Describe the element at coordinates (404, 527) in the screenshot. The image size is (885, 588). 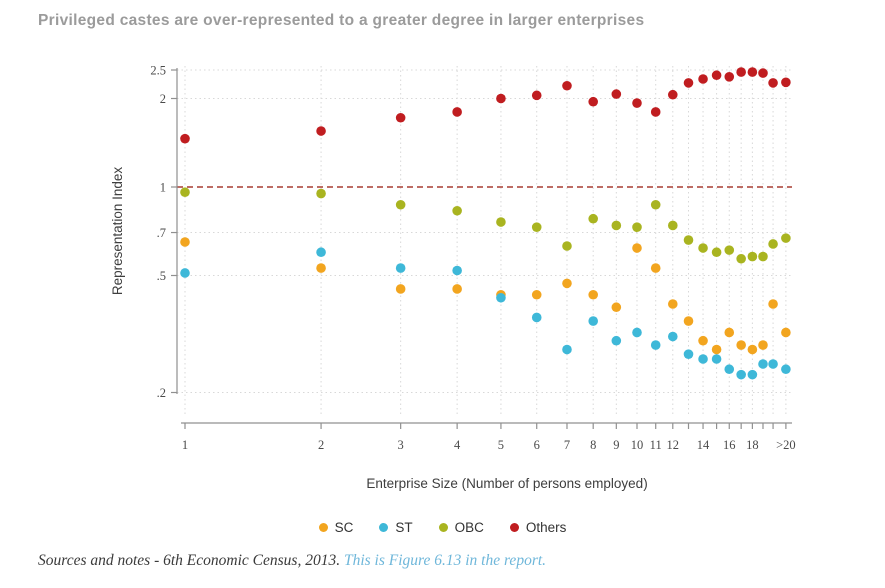
I see `legend-label-st: ST` at that location.